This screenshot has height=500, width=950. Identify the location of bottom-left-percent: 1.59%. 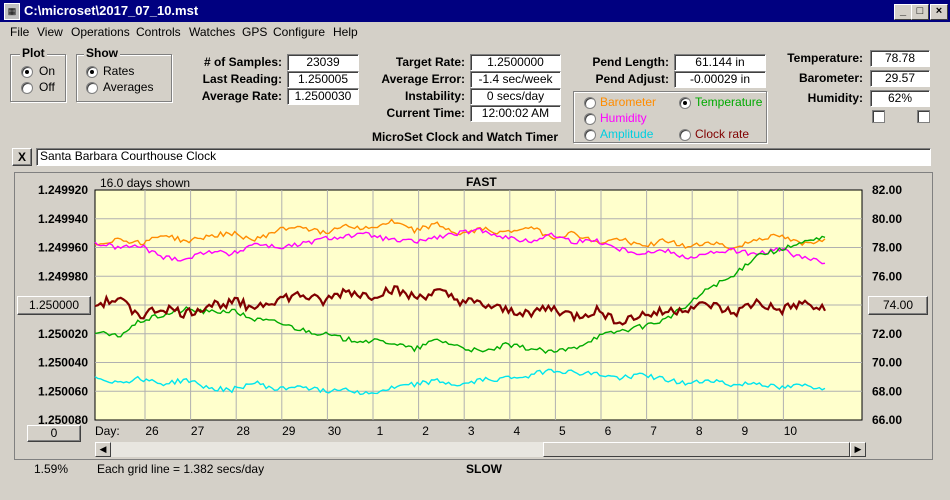
(51, 469).